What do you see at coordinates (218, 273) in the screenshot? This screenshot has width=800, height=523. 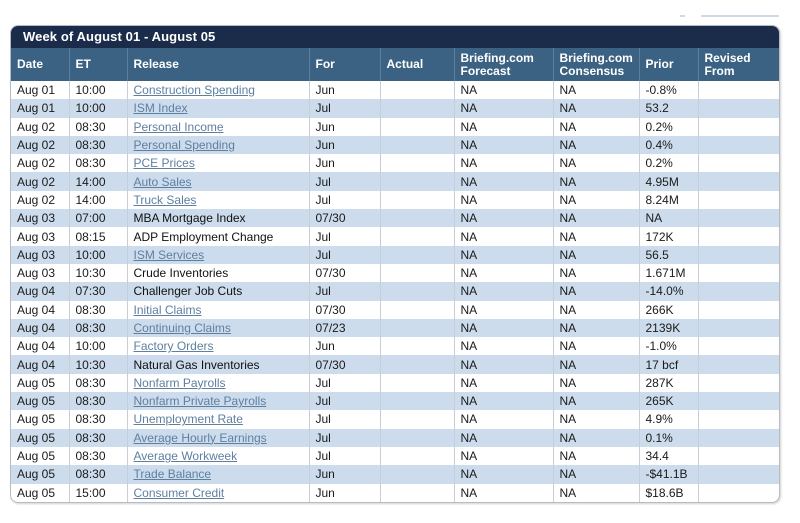 I see `cell-release: Crude Inventories` at bounding box center [218, 273].